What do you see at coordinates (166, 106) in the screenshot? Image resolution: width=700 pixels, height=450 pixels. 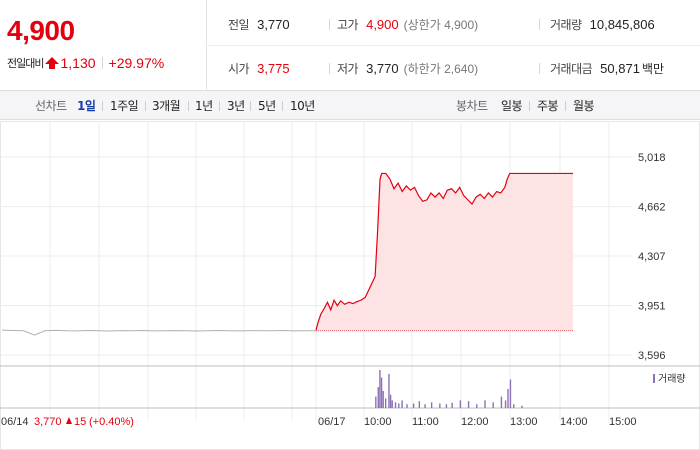 I see `tab-3month: 3개월` at bounding box center [166, 106].